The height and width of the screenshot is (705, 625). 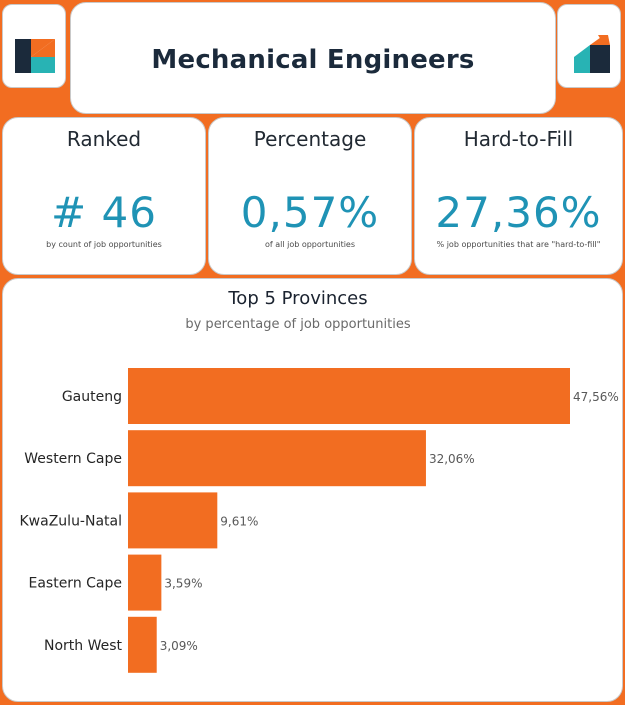 What do you see at coordinates (310, 139) in the screenshot?
I see `kpi-label: Percentage` at bounding box center [310, 139].